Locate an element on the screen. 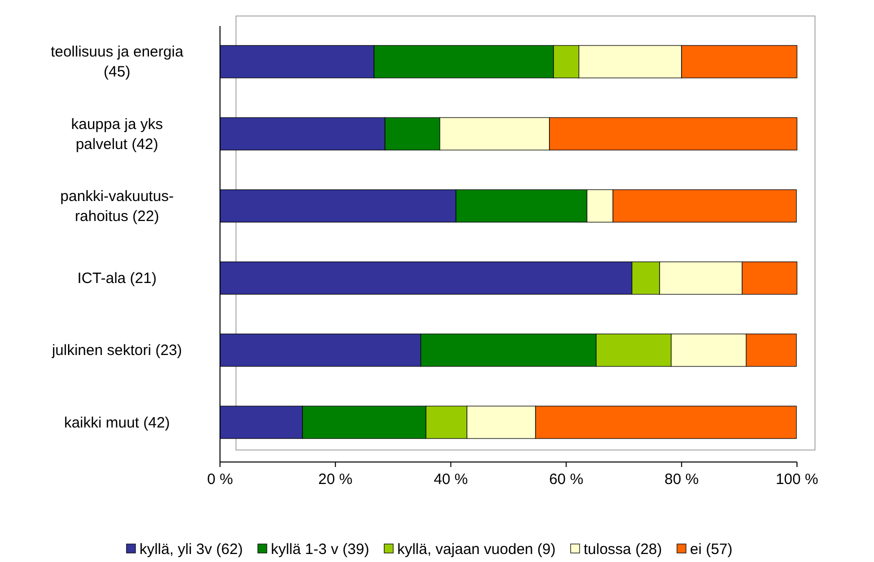  y-tick-label: kauppa ja yks palvelut (42) is located at coordinates (117, 134).